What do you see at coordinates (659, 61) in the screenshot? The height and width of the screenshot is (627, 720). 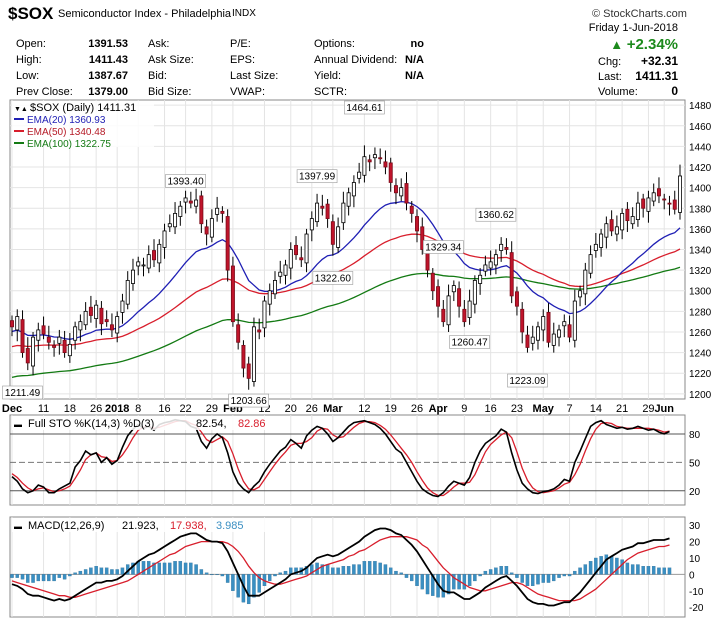 I see `value-chg: +32.31` at bounding box center [659, 61].